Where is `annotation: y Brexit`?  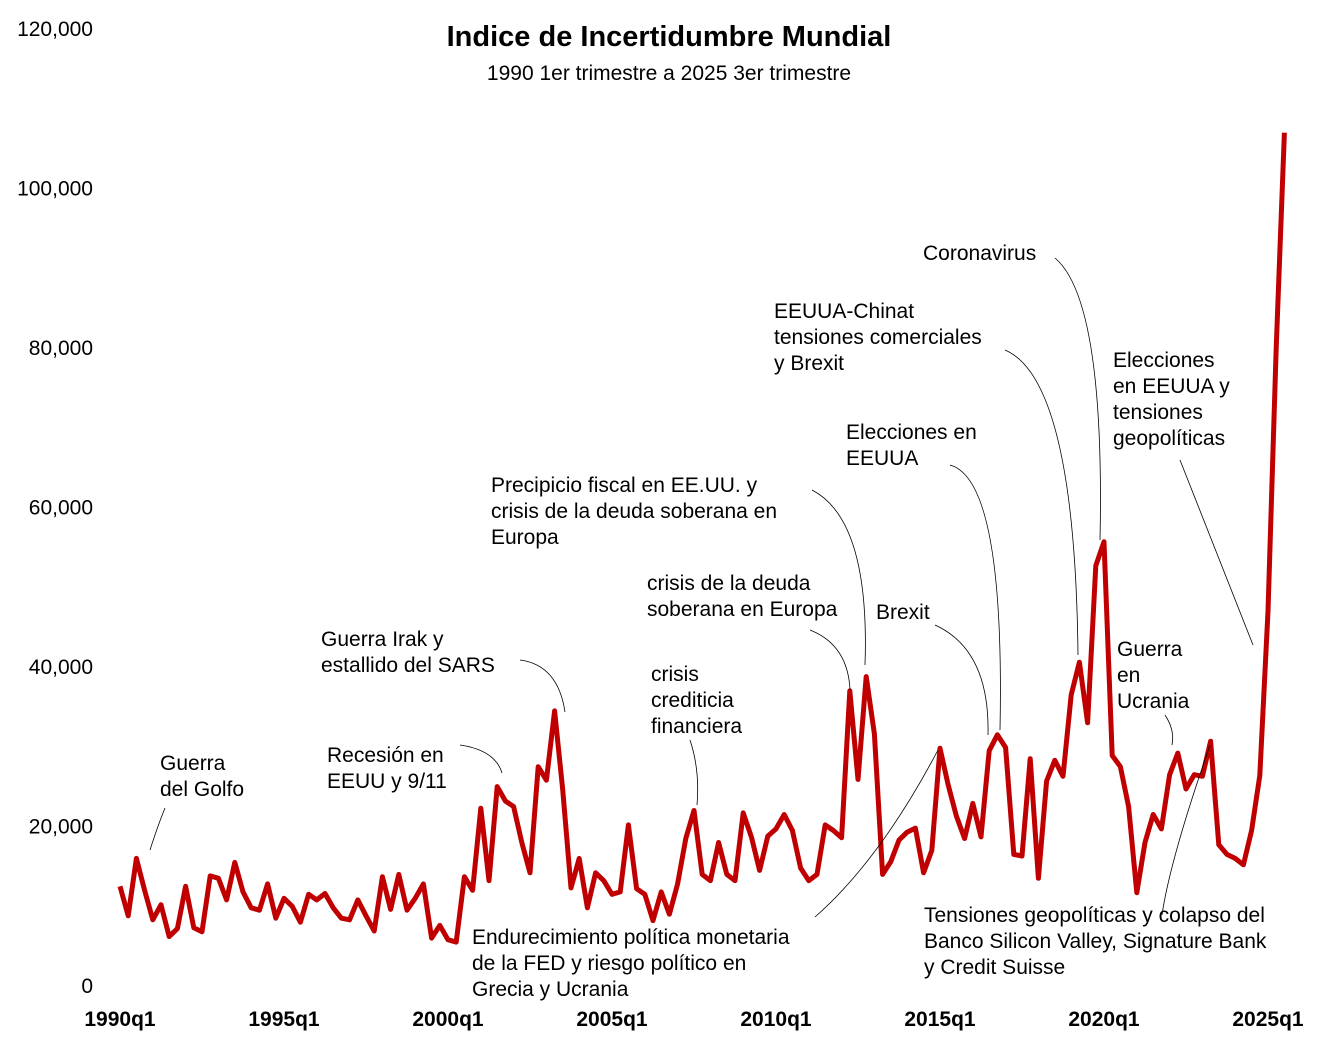 annotation: y Brexit is located at coordinates (809, 363).